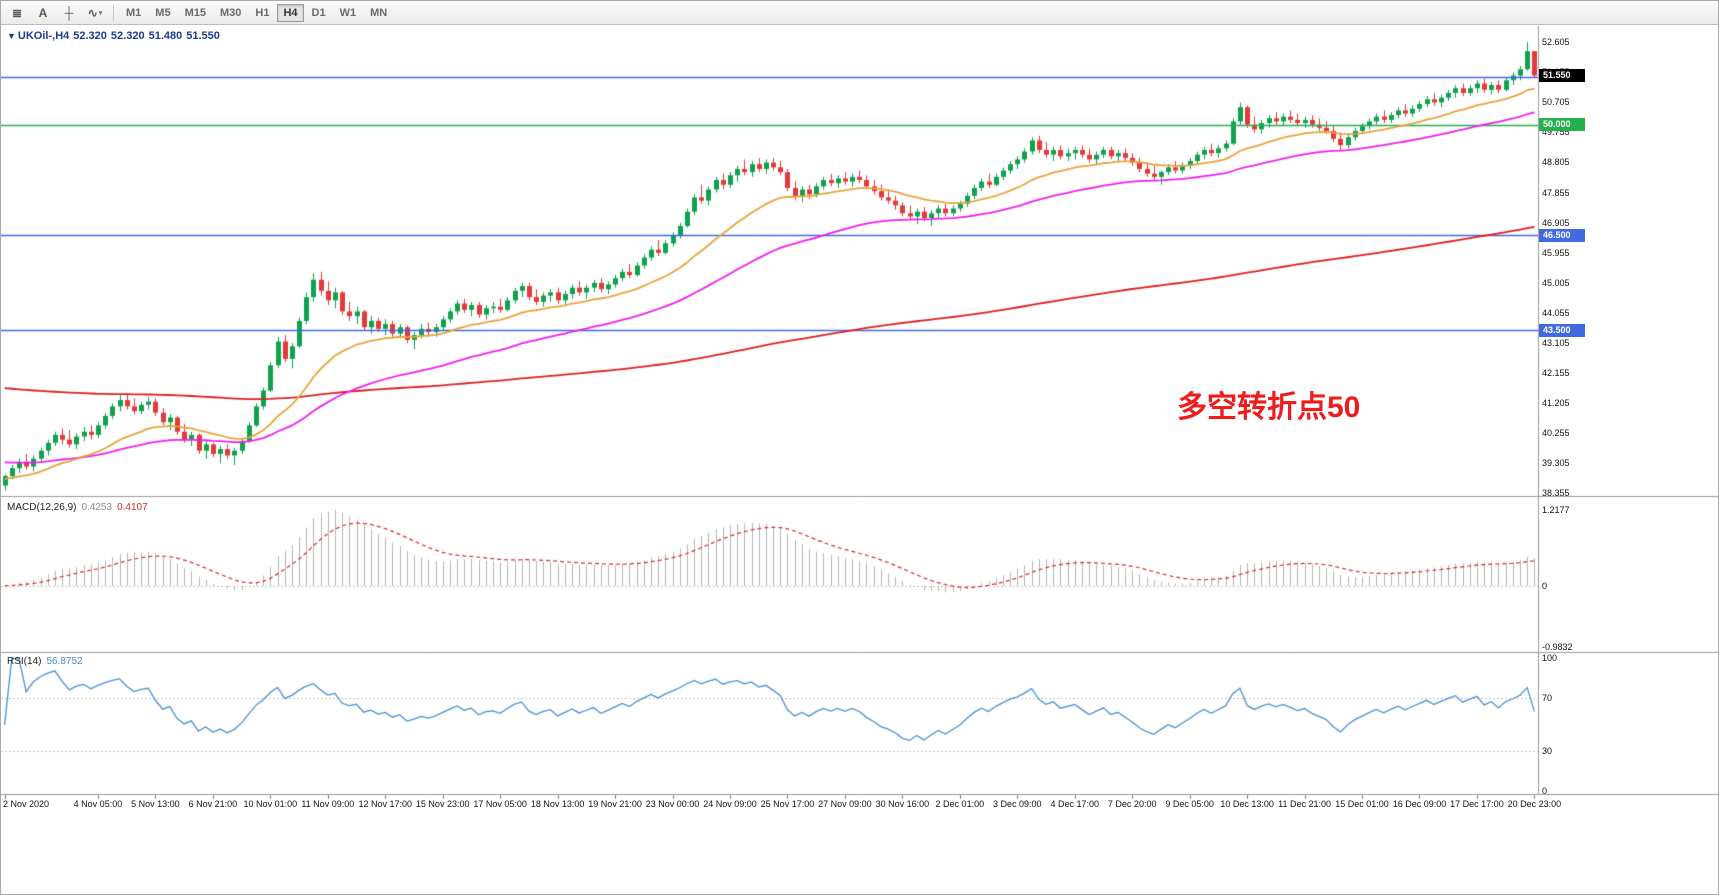  What do you see at coordinates (1362, 804) in the screenshot?
I see `time-axis-label: 15 Dec 01:00` at bounding box center [1362, 804].